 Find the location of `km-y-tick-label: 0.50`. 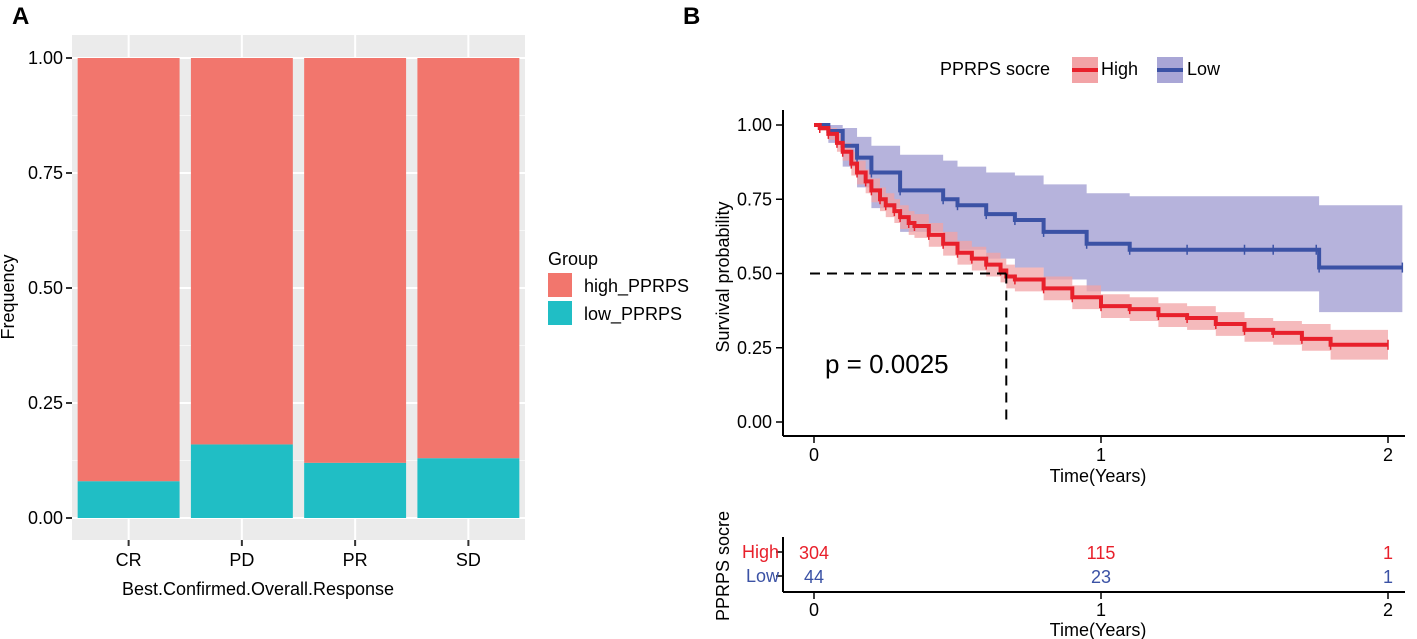

km-y-tick-label: 0.50 is located at coordinates (754, 274).